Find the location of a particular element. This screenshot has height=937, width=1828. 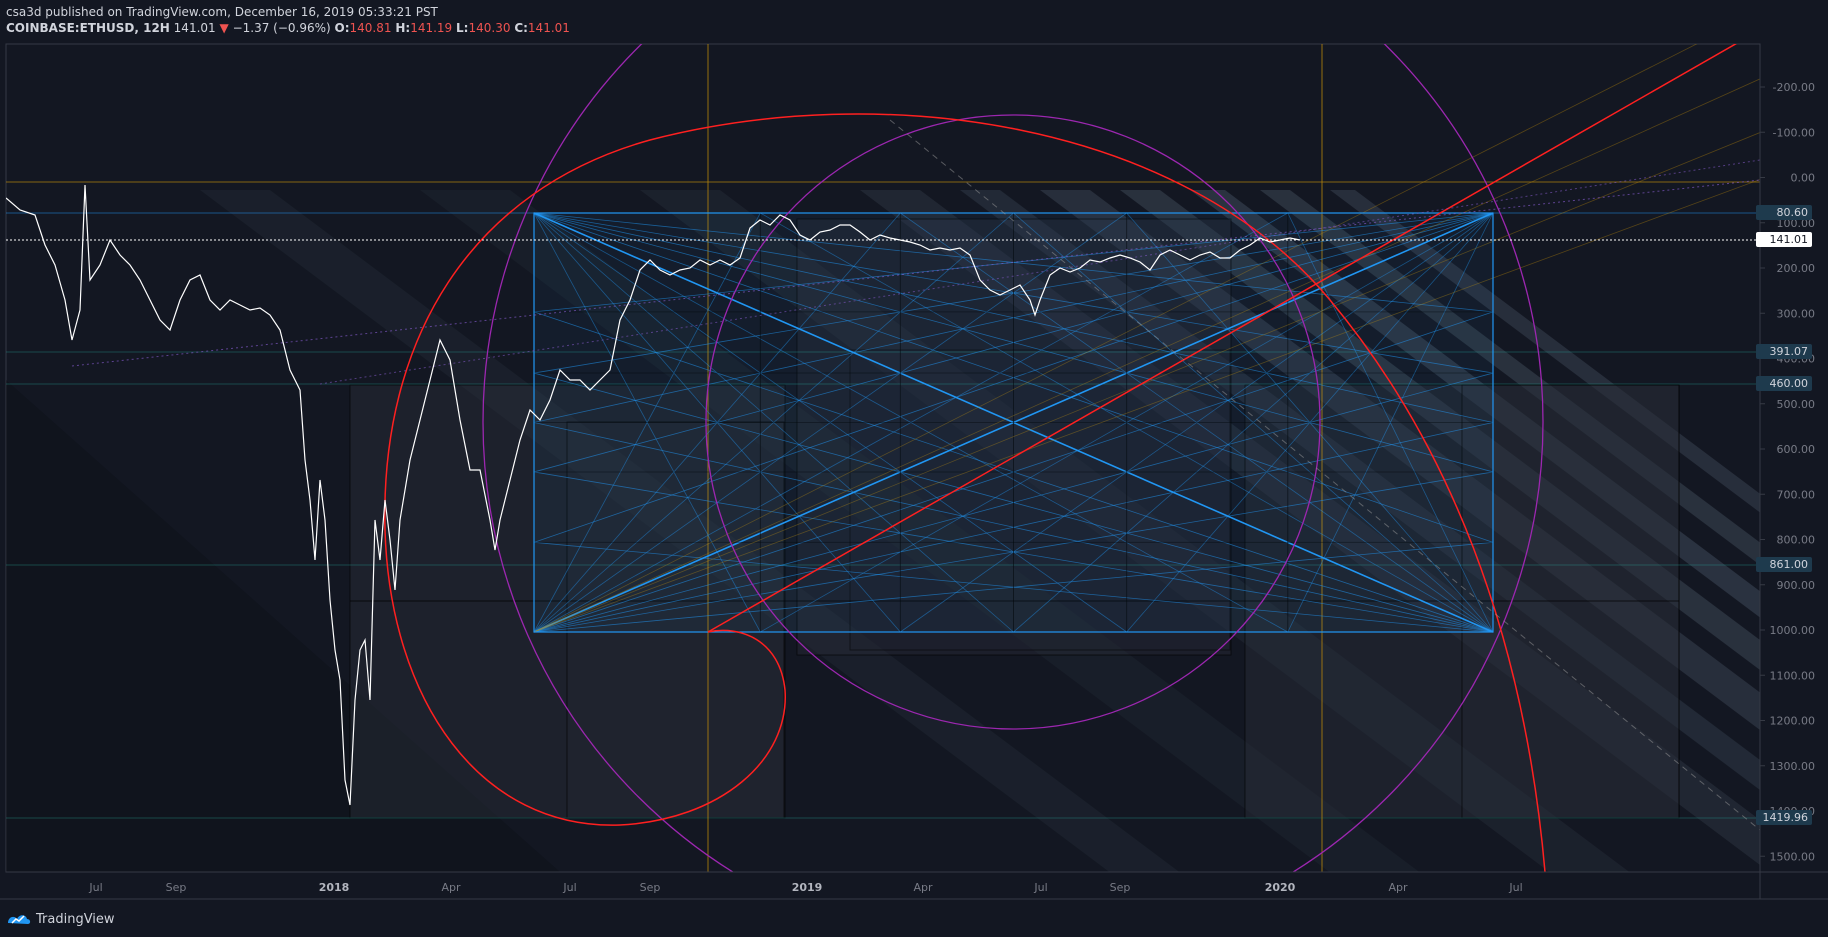

price-tick-label: 500.00 is located at coordinates (1796, 404).